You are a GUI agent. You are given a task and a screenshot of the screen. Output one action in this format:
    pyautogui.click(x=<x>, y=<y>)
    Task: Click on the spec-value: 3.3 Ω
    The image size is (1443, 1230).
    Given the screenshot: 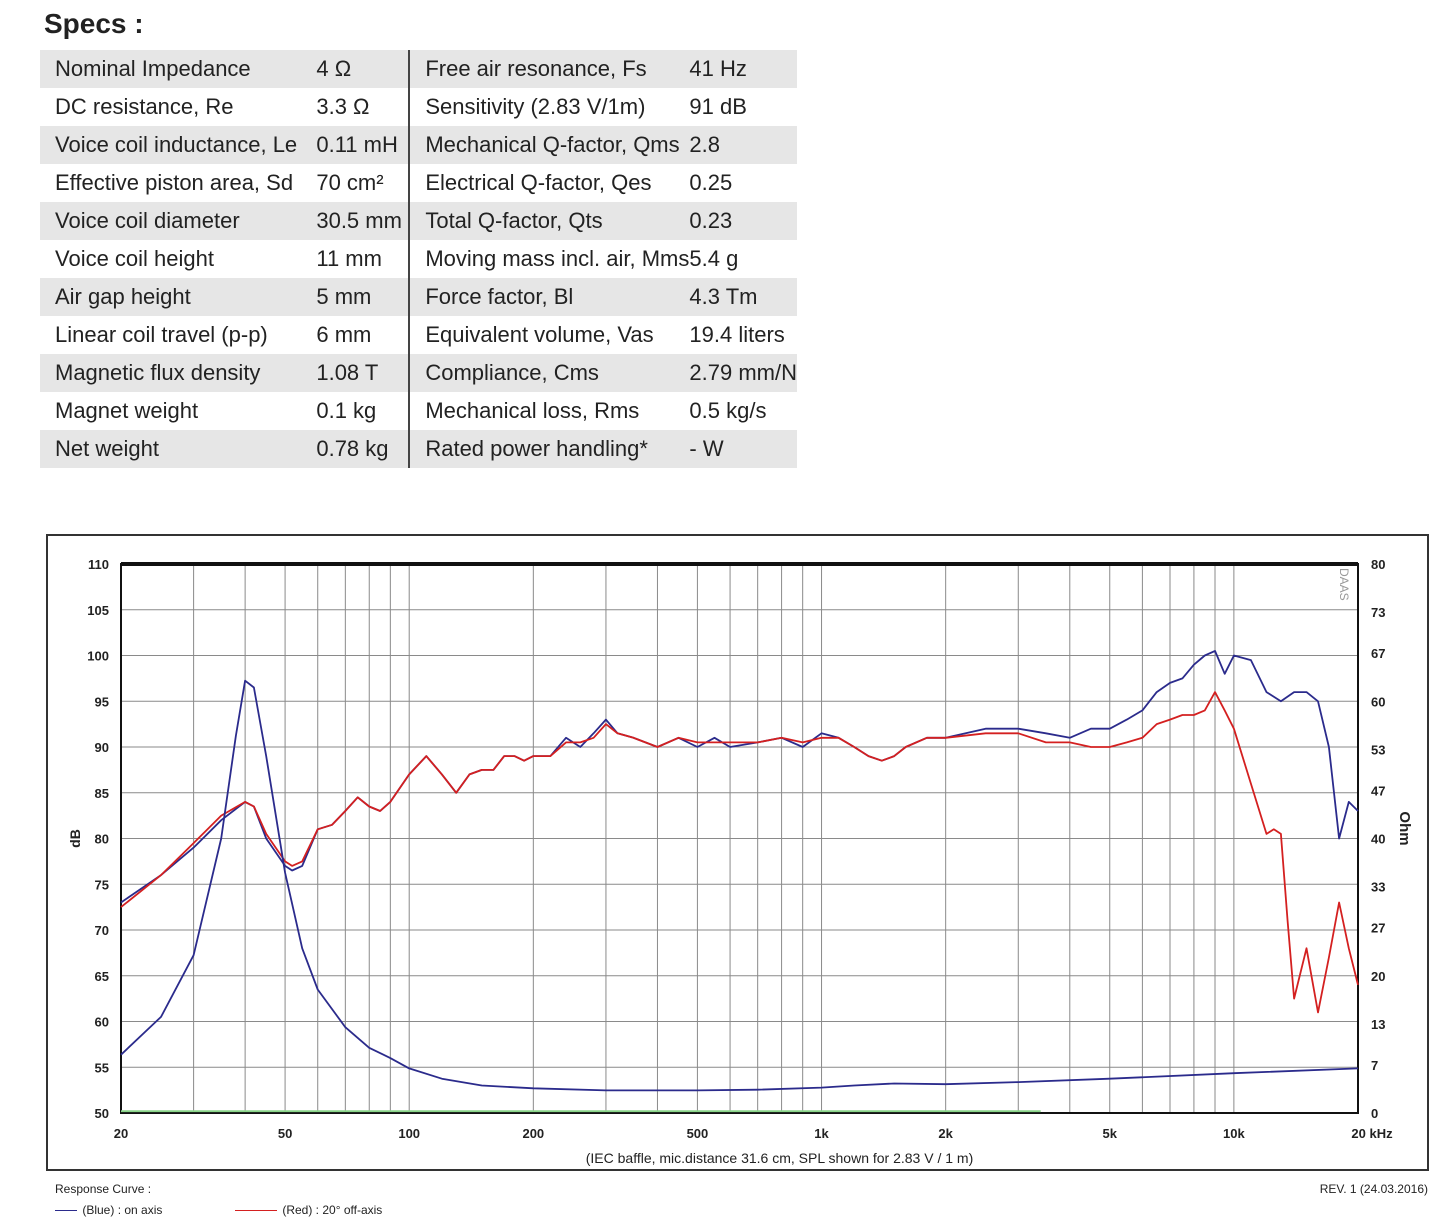 What is the action you would take?
    pyautogui.click(x=343, y=106)
    